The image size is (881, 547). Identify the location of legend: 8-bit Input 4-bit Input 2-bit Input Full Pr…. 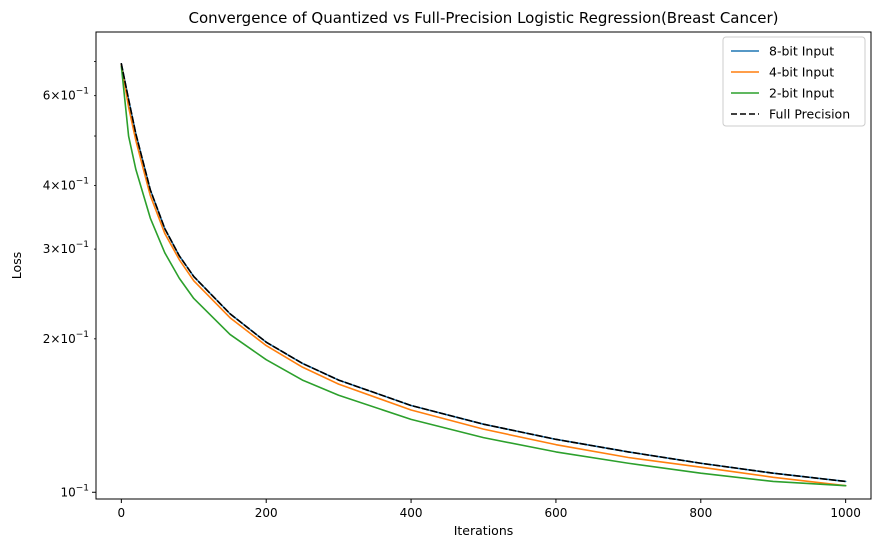
(794, 81).